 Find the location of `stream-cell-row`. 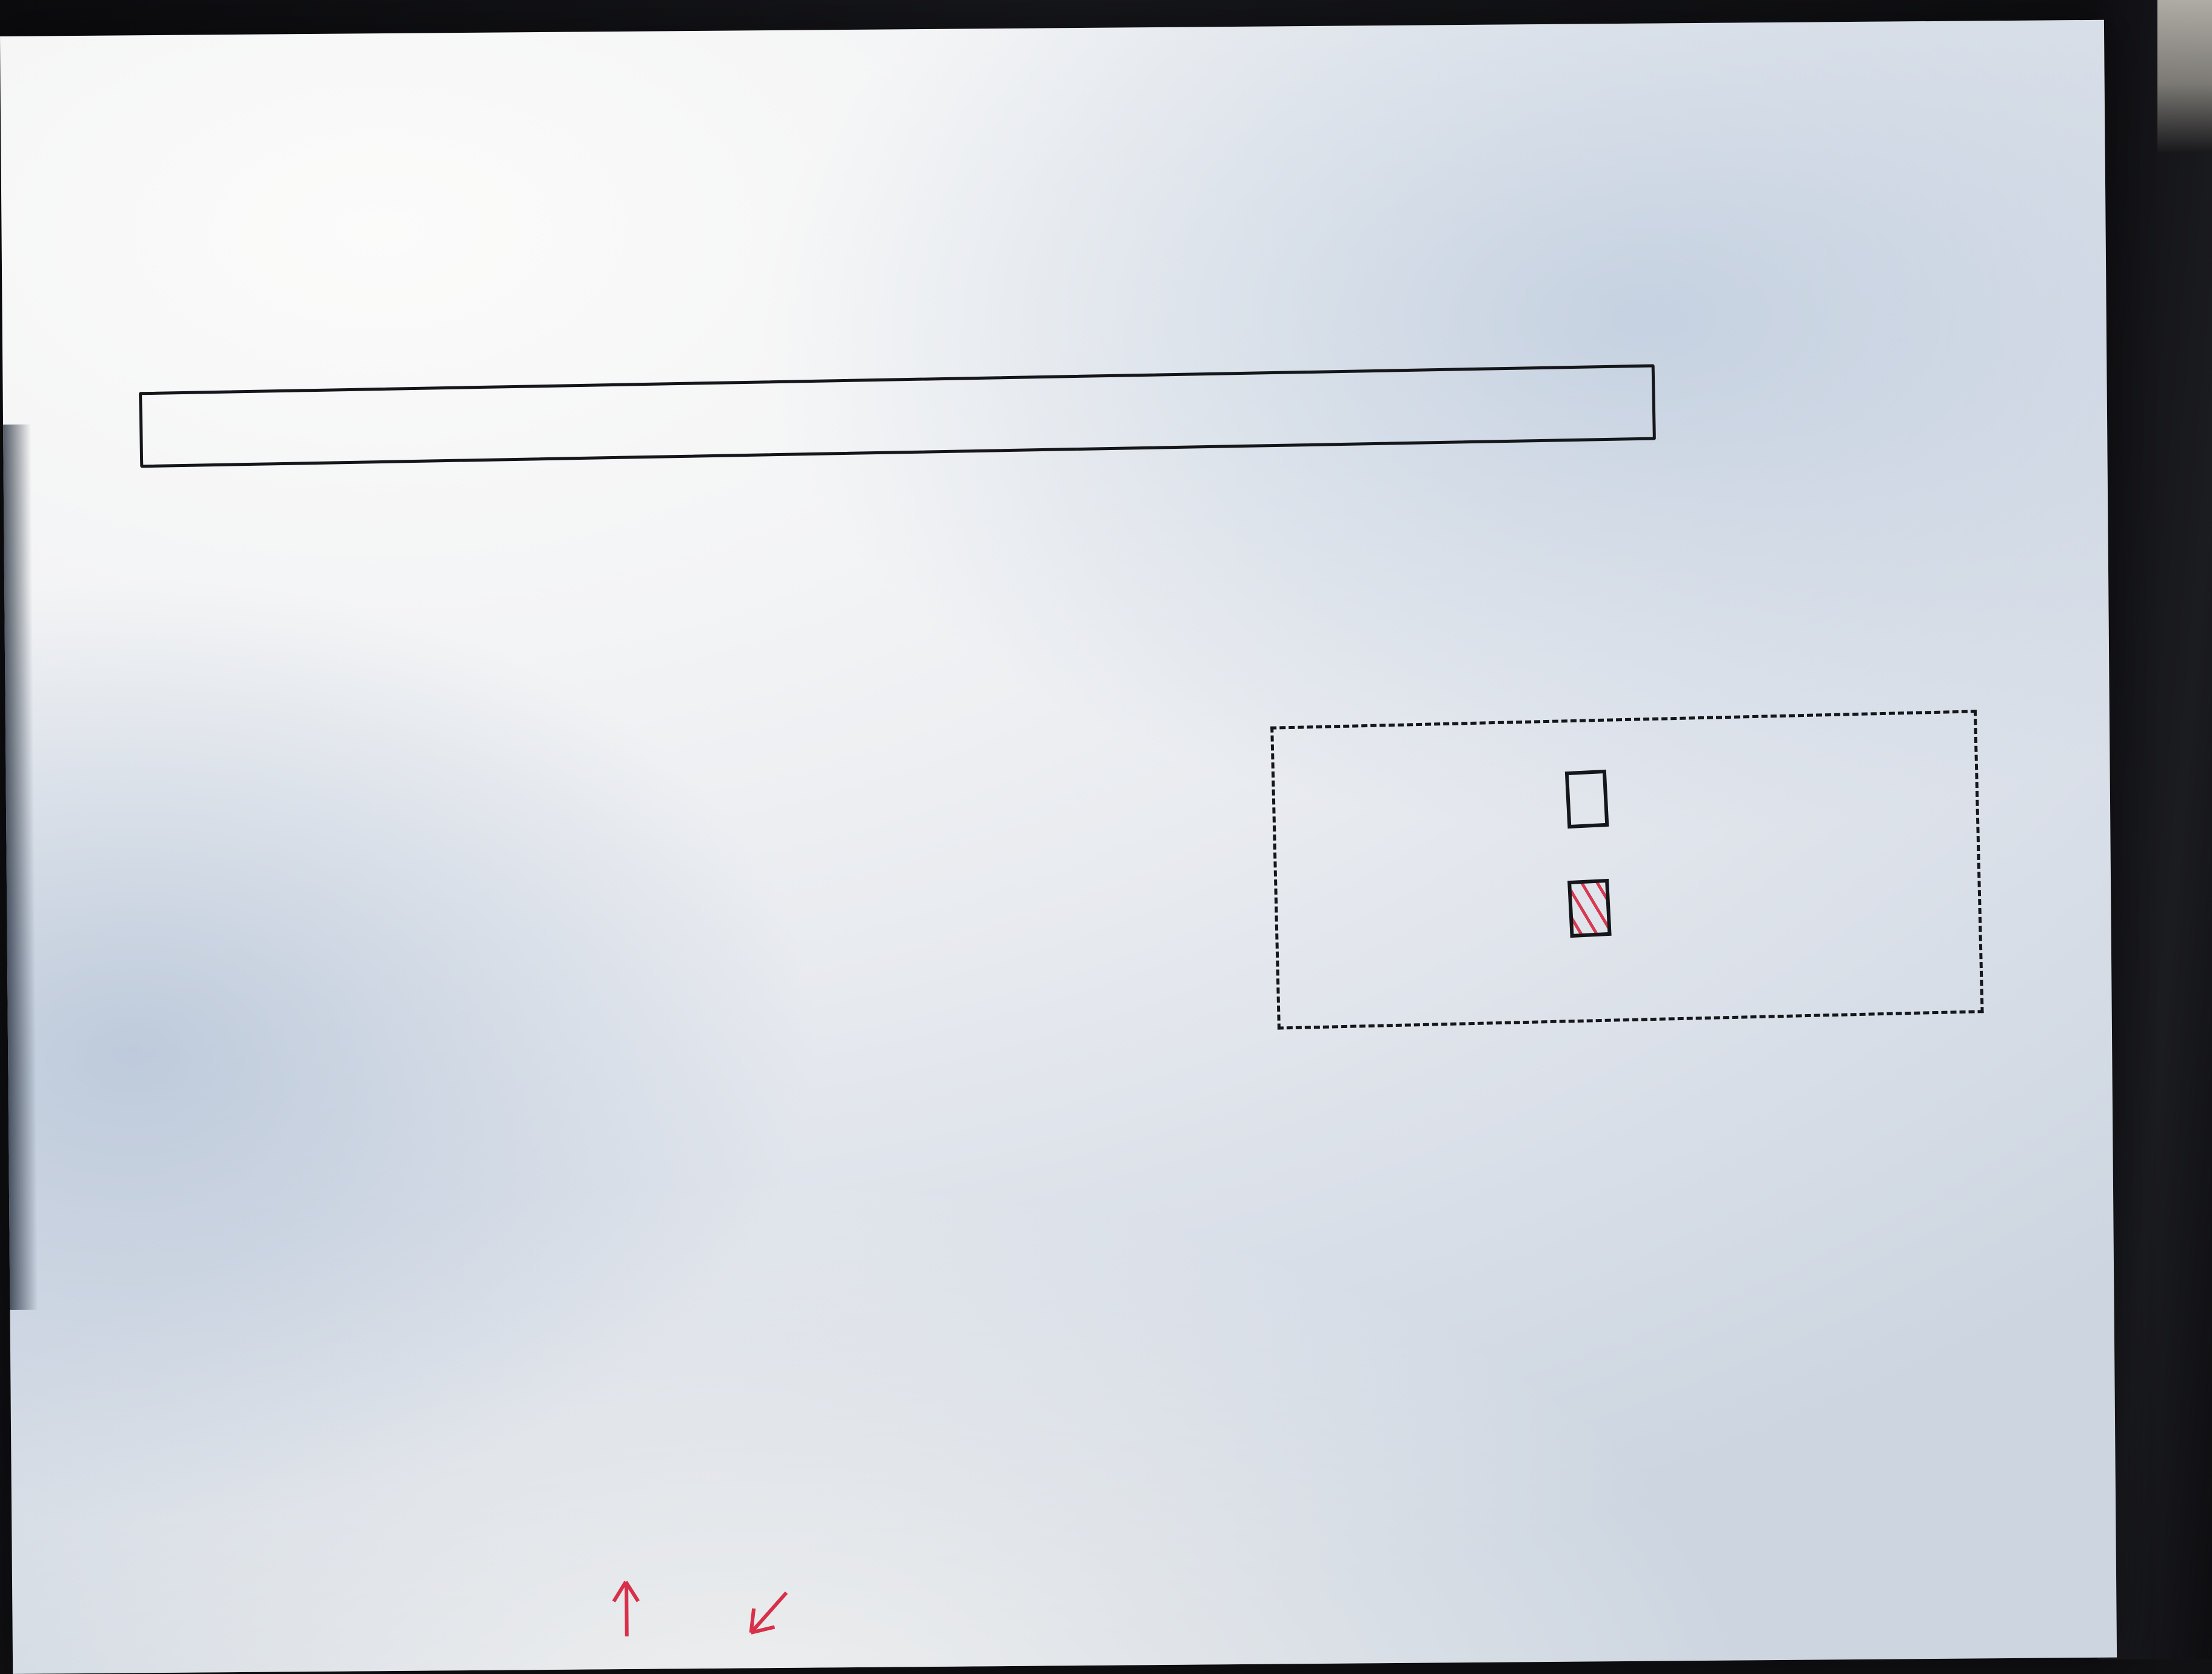

stream-cell-row is located at coordinates (897, 416).